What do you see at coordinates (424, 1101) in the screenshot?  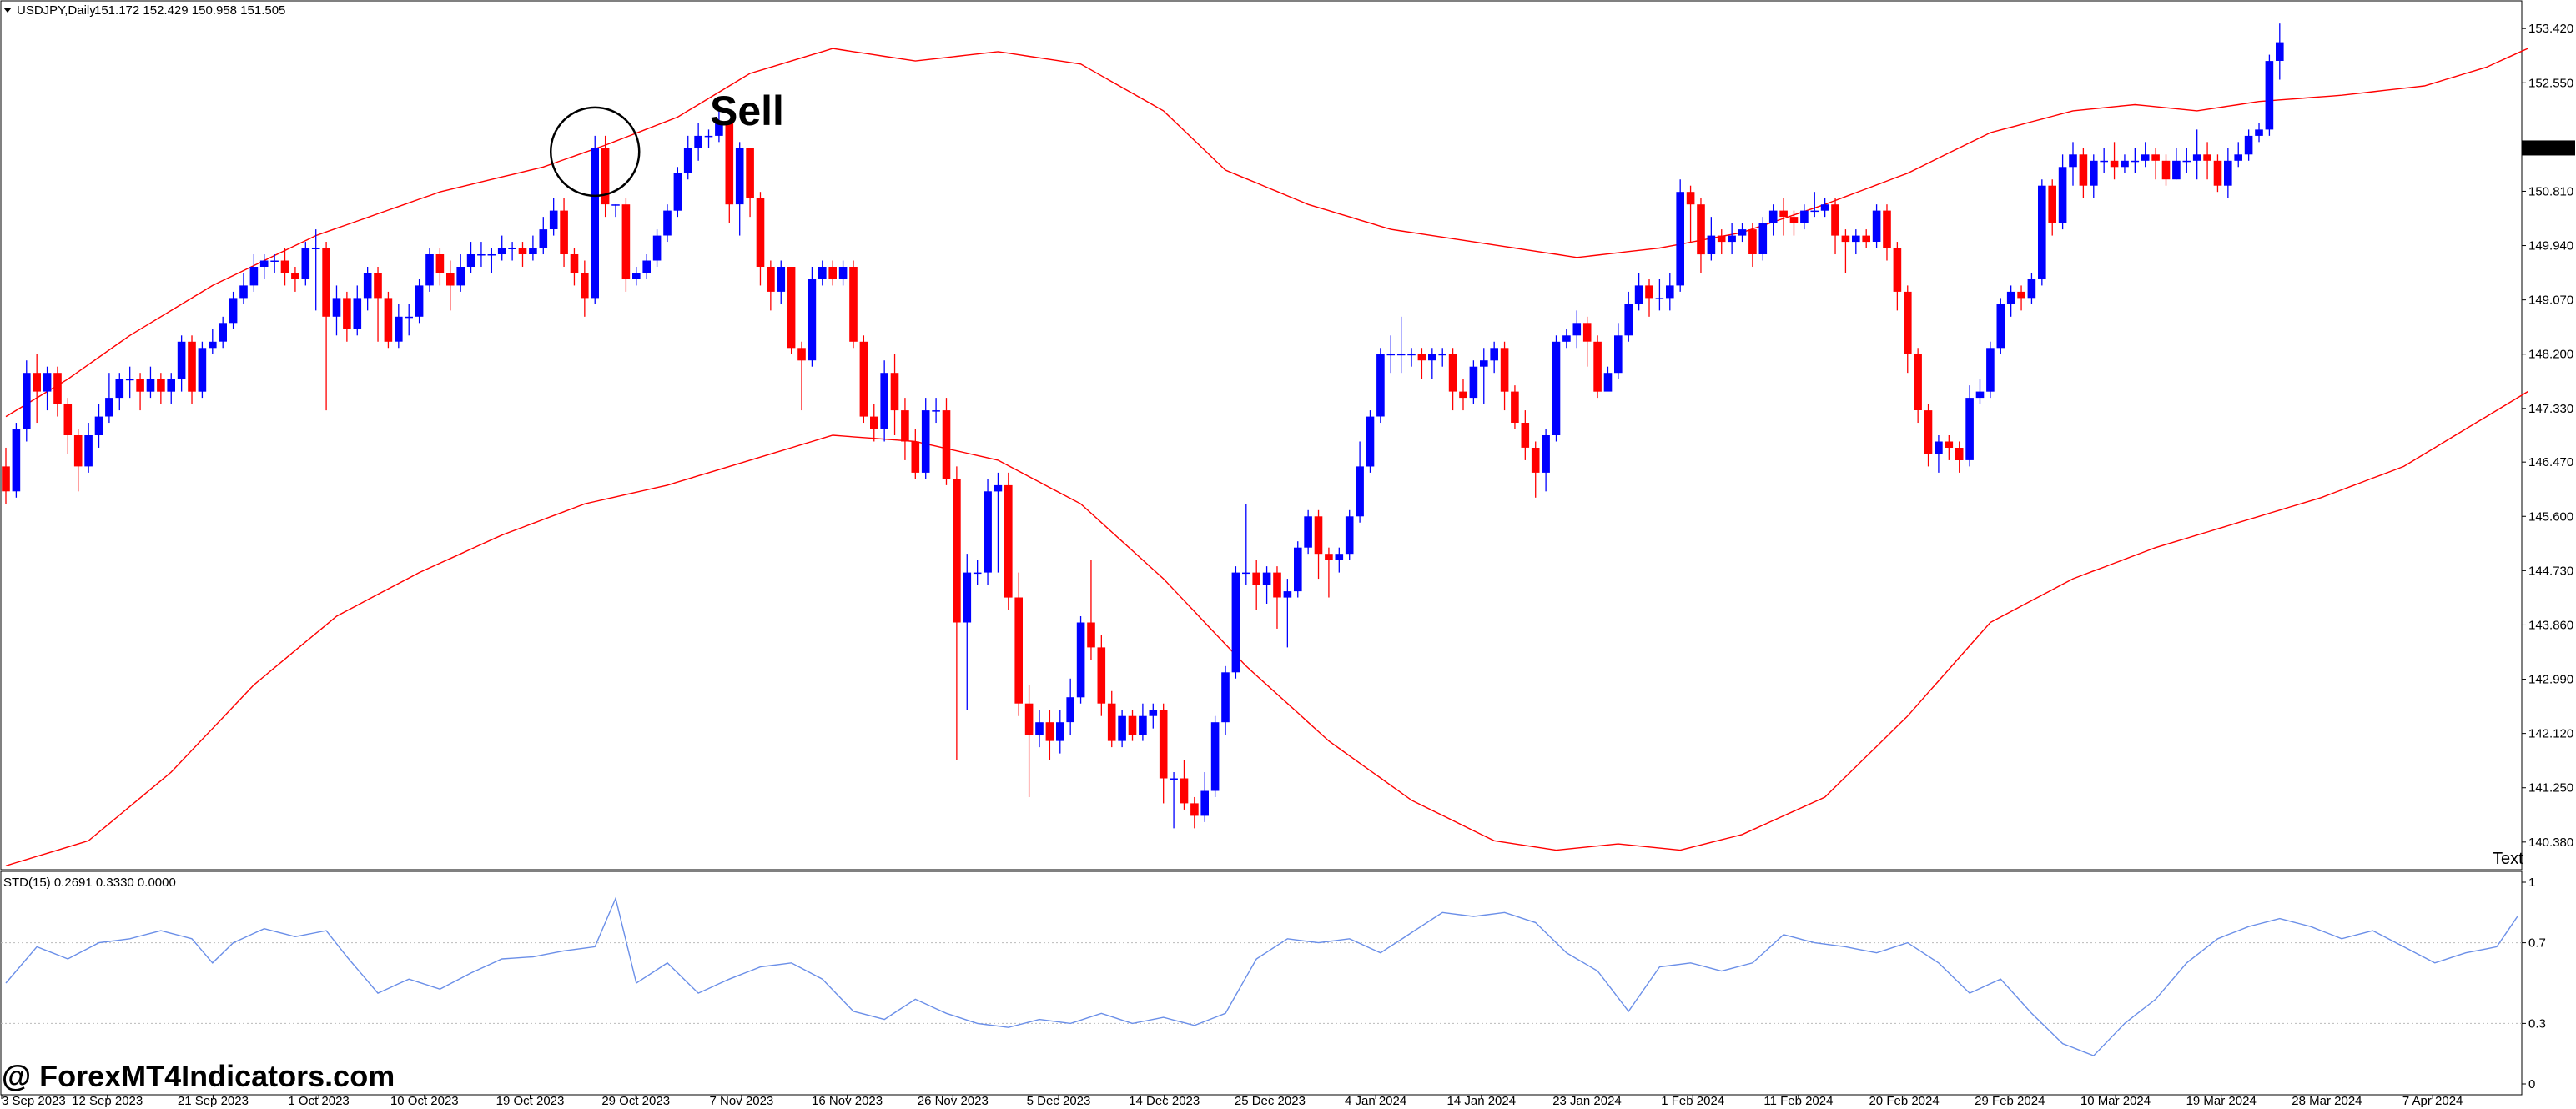 I see `x-tick-label: 10 Oct 2023` at bounding box center [424, 1101].